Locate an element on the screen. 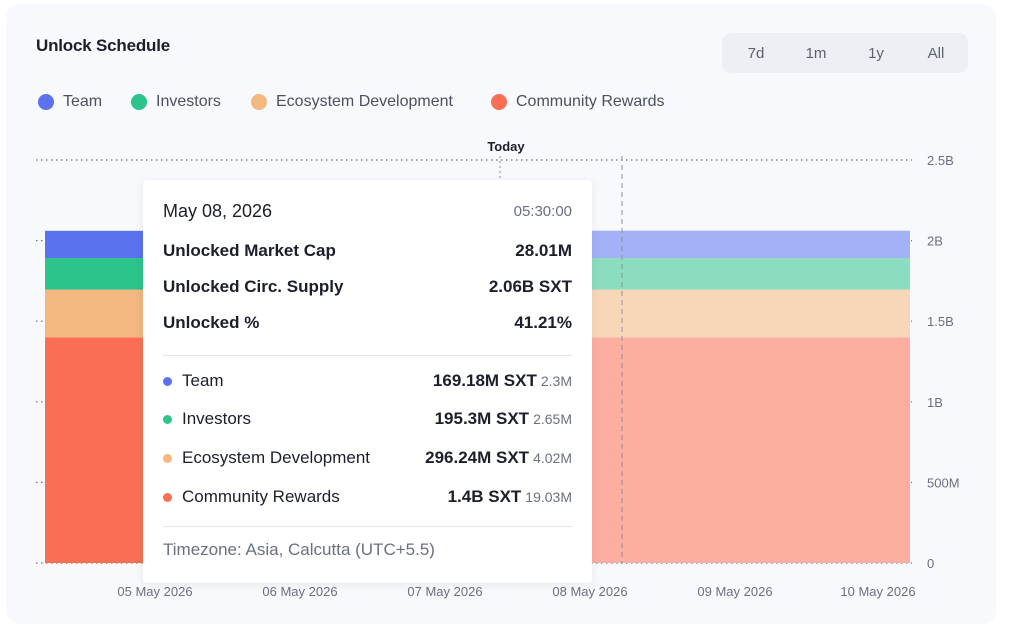  legend-dot-team is located at coordinates (46, 102).